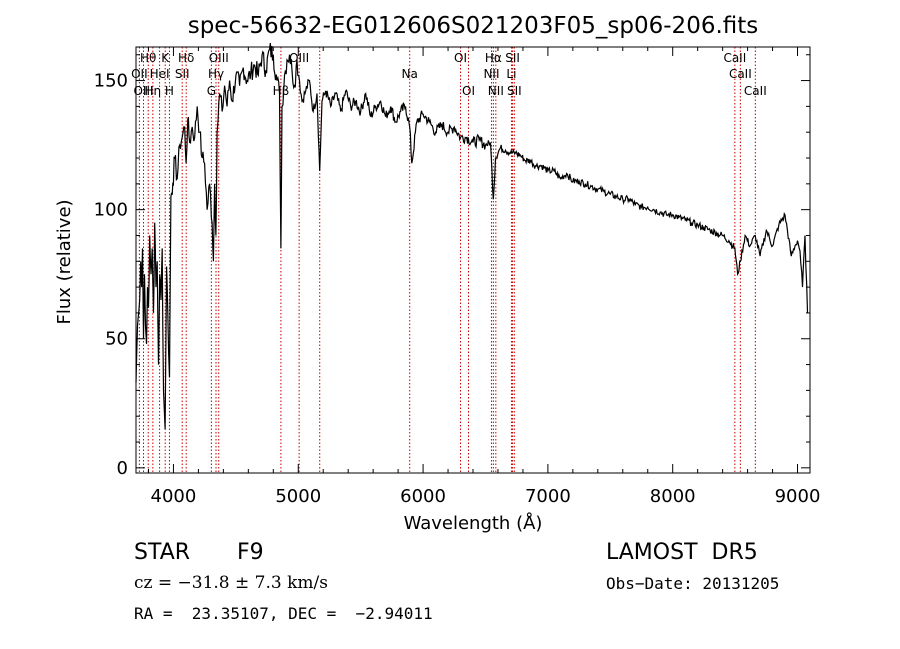 The height and width of the screenshot is (649, 900). Describe the element at coordinates (139, 74) in the screenshot. I see `line-label: OII` at that location.